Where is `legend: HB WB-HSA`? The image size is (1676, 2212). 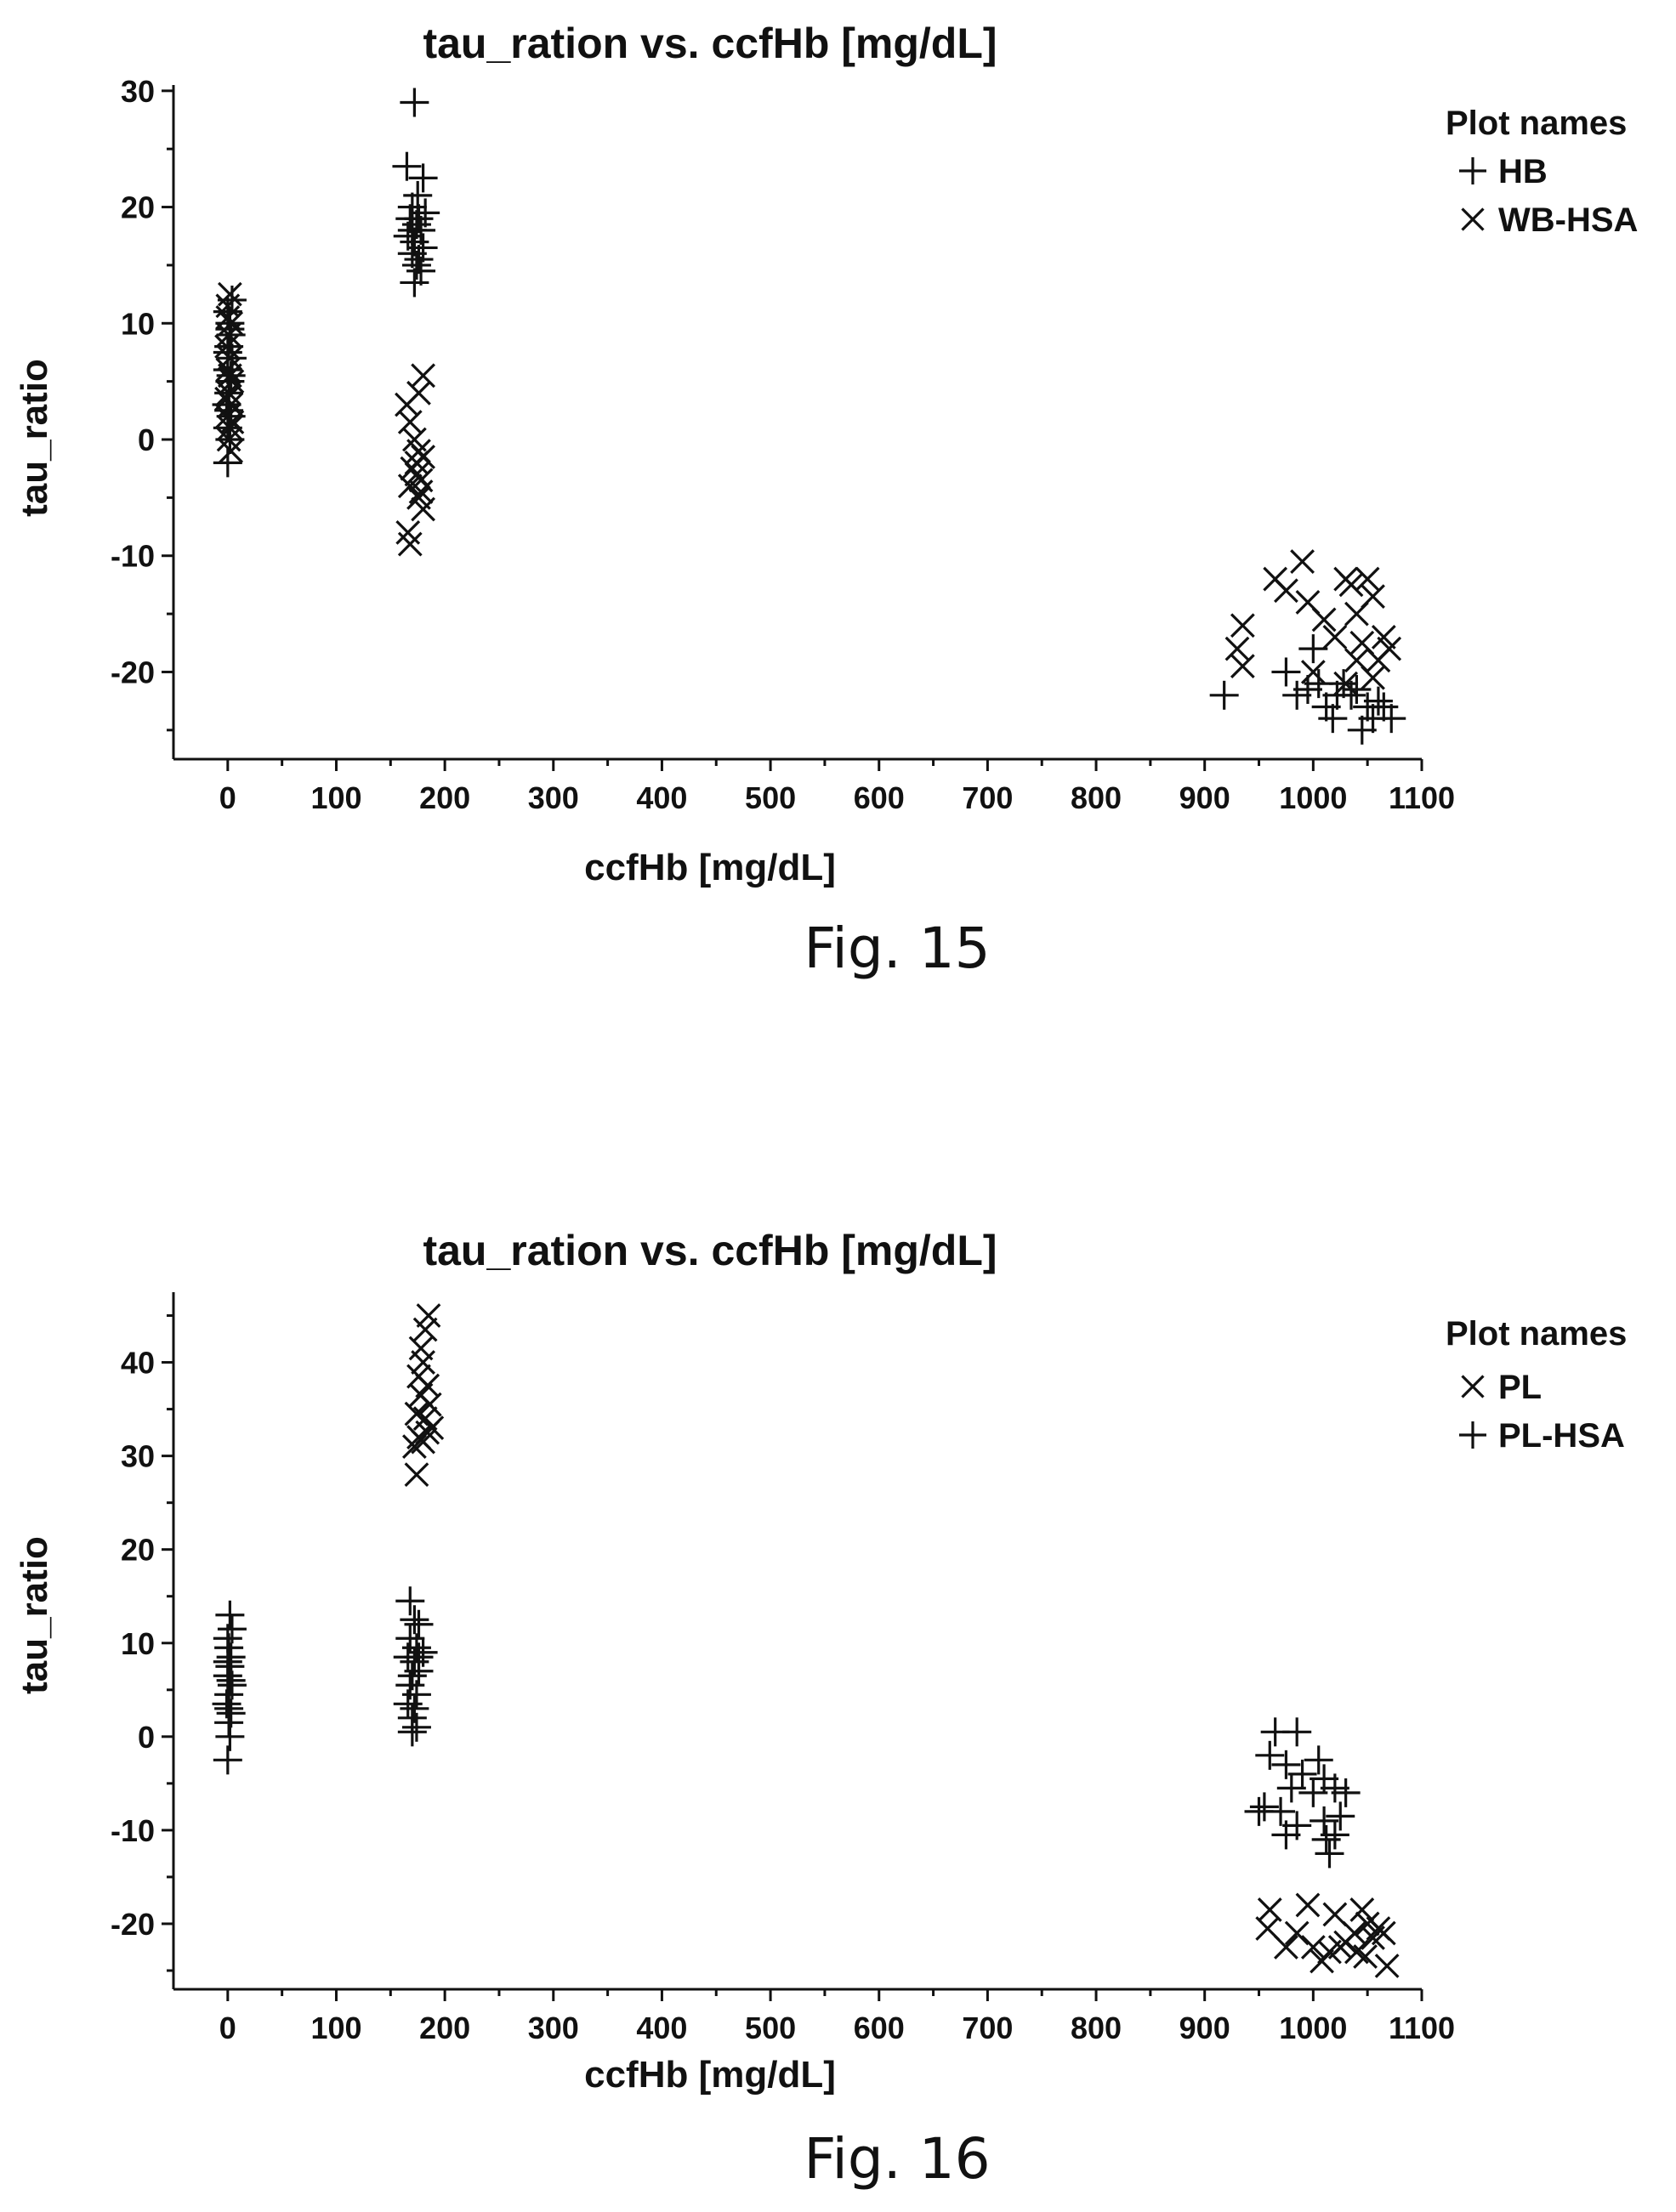 legend: HB WB-HSA is located at coordinates (1548, 196).